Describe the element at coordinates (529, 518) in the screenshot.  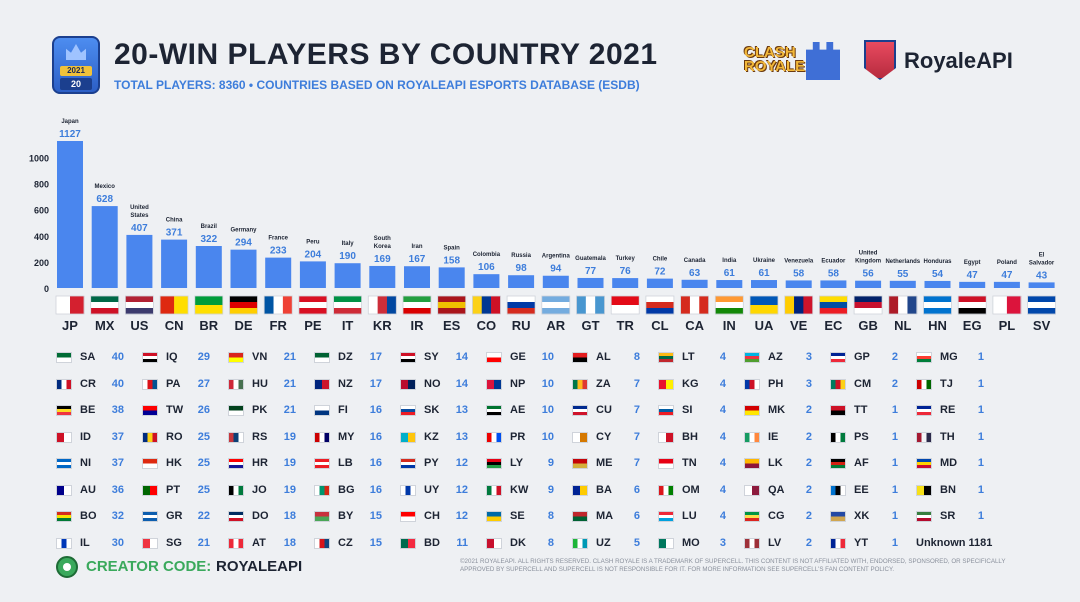
I see `table-row: SE 8` at that location.